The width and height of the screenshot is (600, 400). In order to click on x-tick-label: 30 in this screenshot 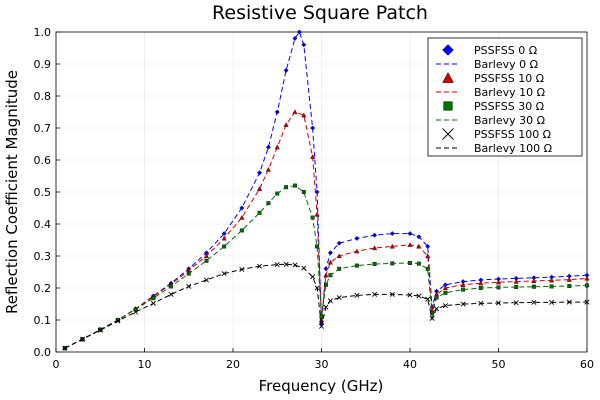, I will do `click(322, 364)`.